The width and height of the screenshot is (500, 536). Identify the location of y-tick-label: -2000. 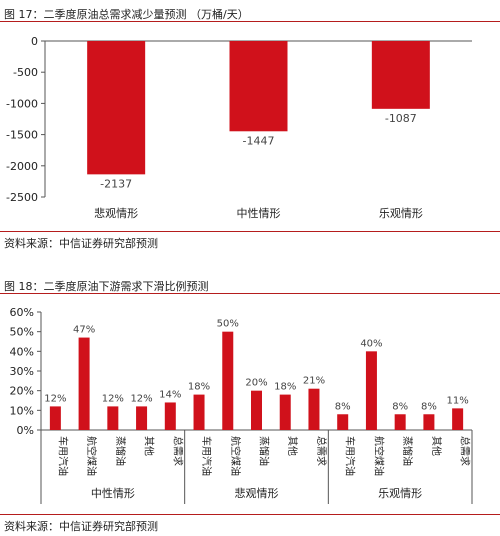
(22, 166).